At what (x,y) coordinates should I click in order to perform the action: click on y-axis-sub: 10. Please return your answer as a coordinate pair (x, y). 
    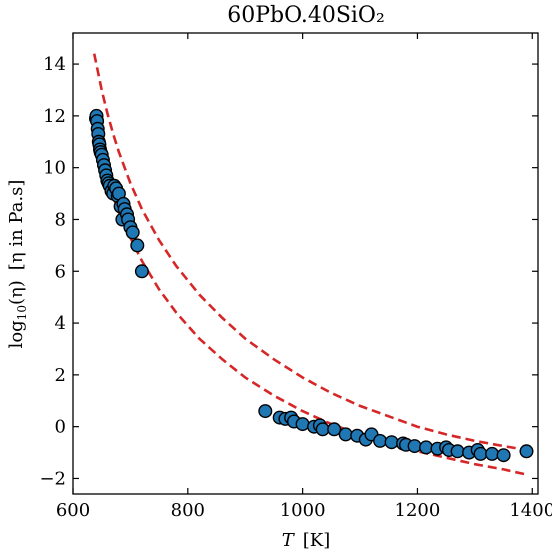
    Looking at the image, I should click on (22, 312).